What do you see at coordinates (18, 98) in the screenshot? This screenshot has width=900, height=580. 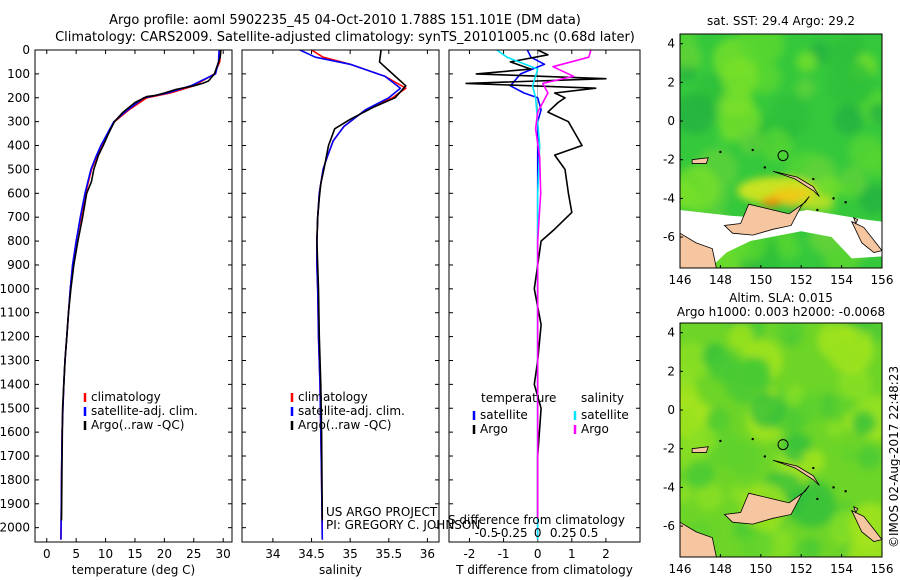 I see `y-tick-label: 200` at bounding box center [18, 98].